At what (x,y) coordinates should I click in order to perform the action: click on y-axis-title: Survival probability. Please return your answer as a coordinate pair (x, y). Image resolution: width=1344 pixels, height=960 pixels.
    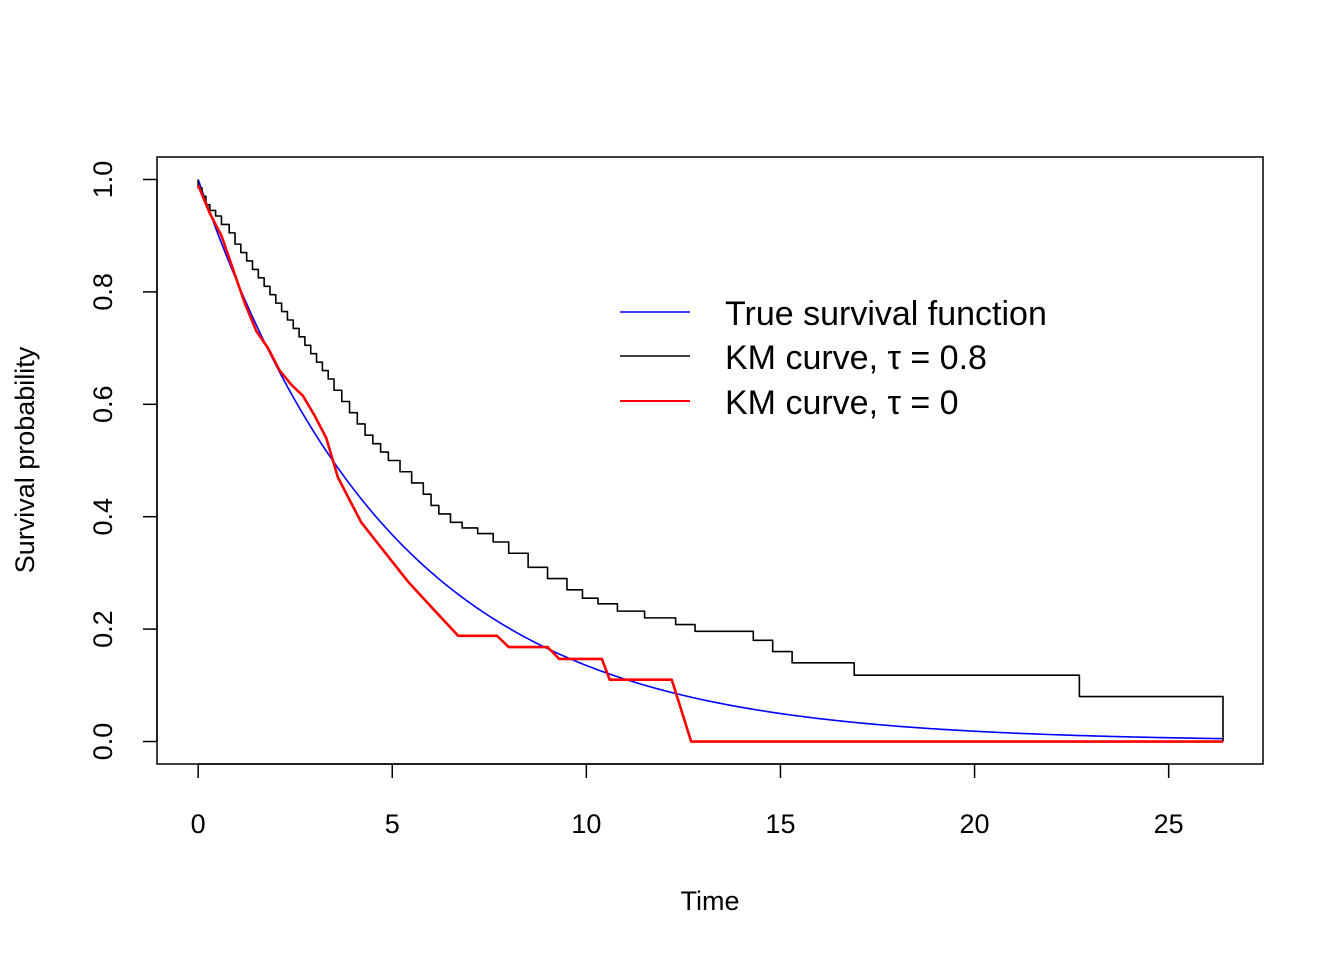
    Looking at the image, I should click on (25, 459).